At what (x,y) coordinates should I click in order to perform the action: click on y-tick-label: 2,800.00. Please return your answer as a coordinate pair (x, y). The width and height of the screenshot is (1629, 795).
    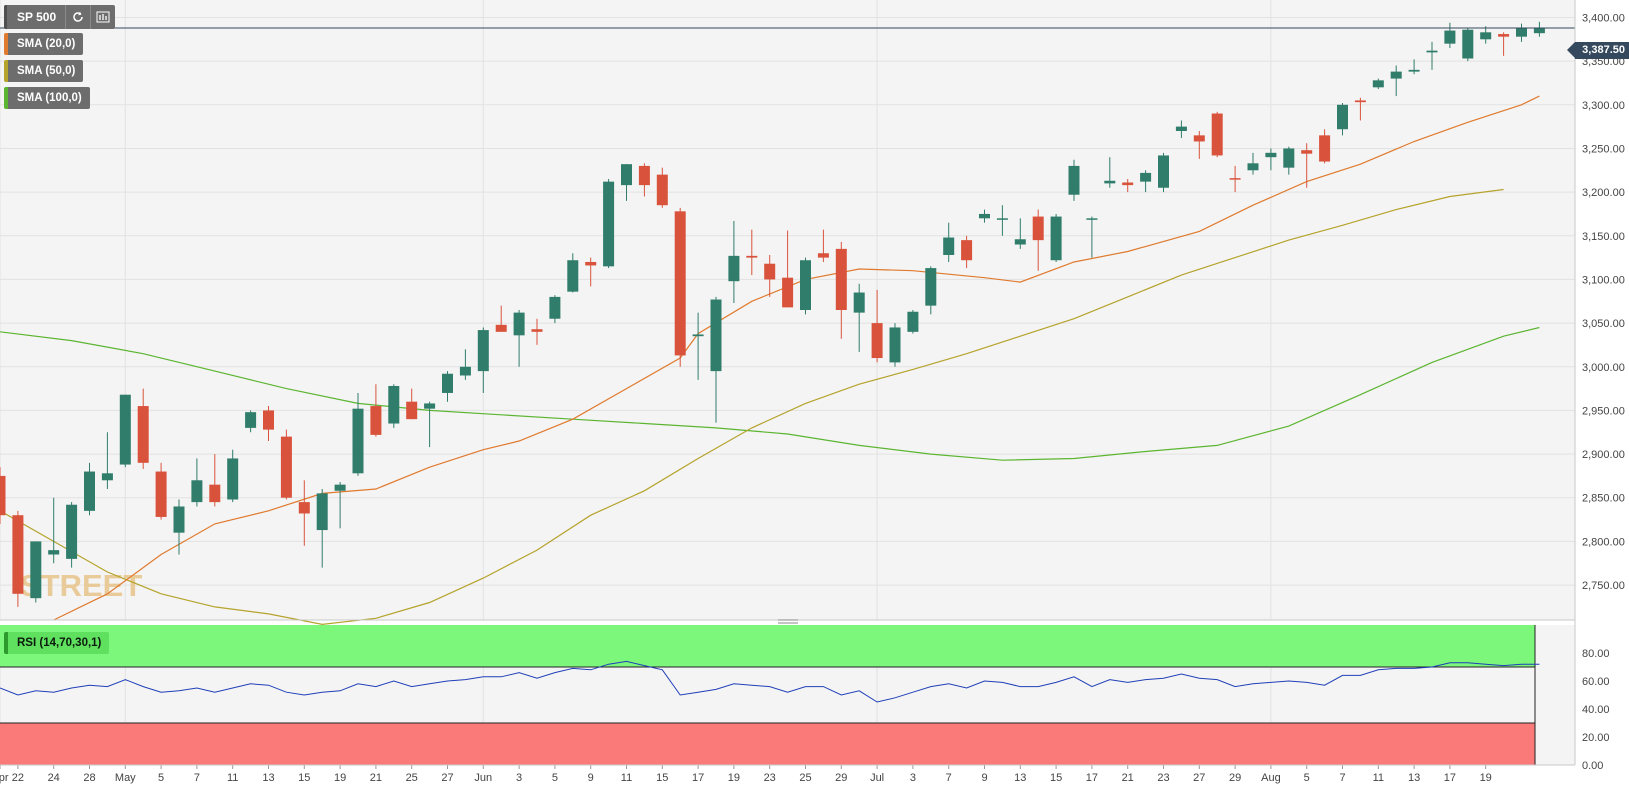
    Looking at the image, I should click on (1603, 542).